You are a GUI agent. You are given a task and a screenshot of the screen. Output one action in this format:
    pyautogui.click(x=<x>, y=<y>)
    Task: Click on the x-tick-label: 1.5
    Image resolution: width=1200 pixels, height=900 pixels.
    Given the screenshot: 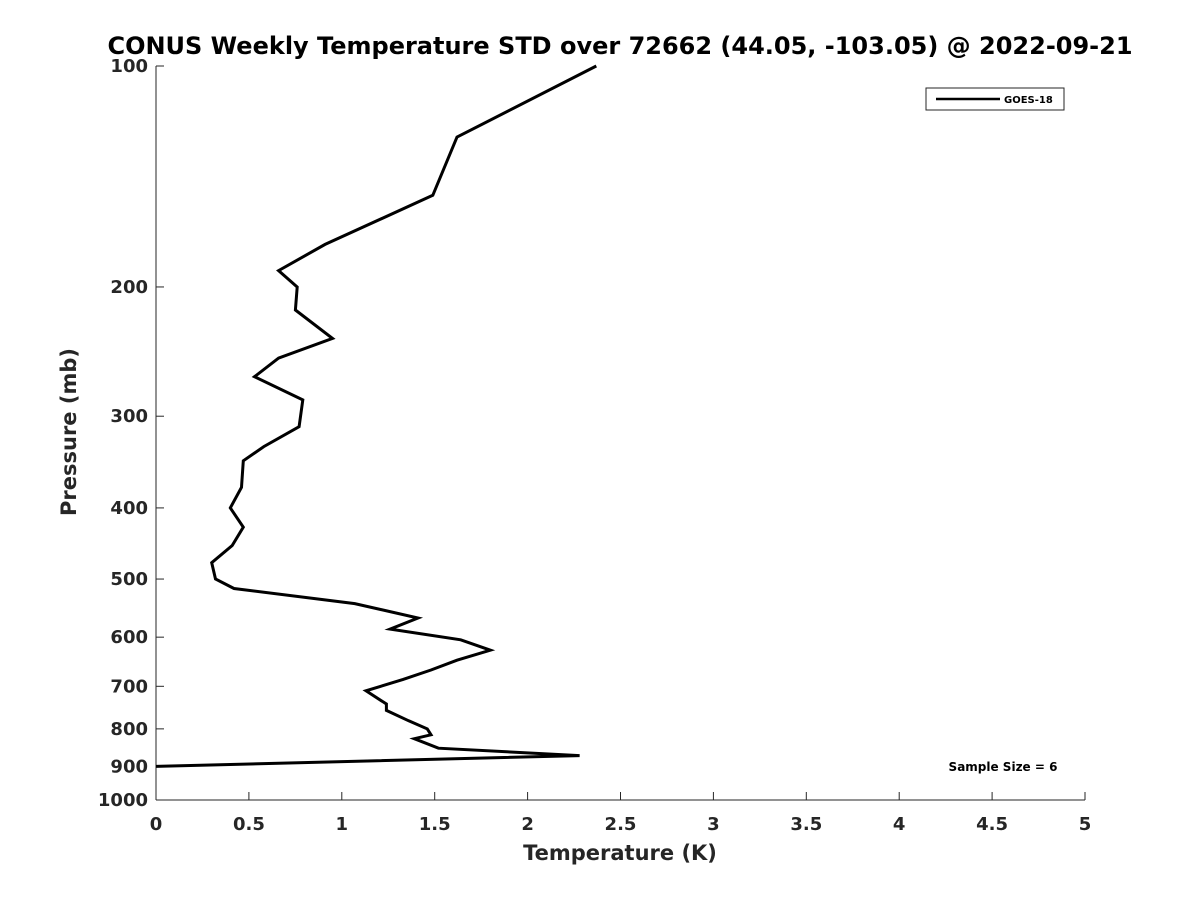 What is the action you would take?
    pyautogui.click(x=435, y=824)
    